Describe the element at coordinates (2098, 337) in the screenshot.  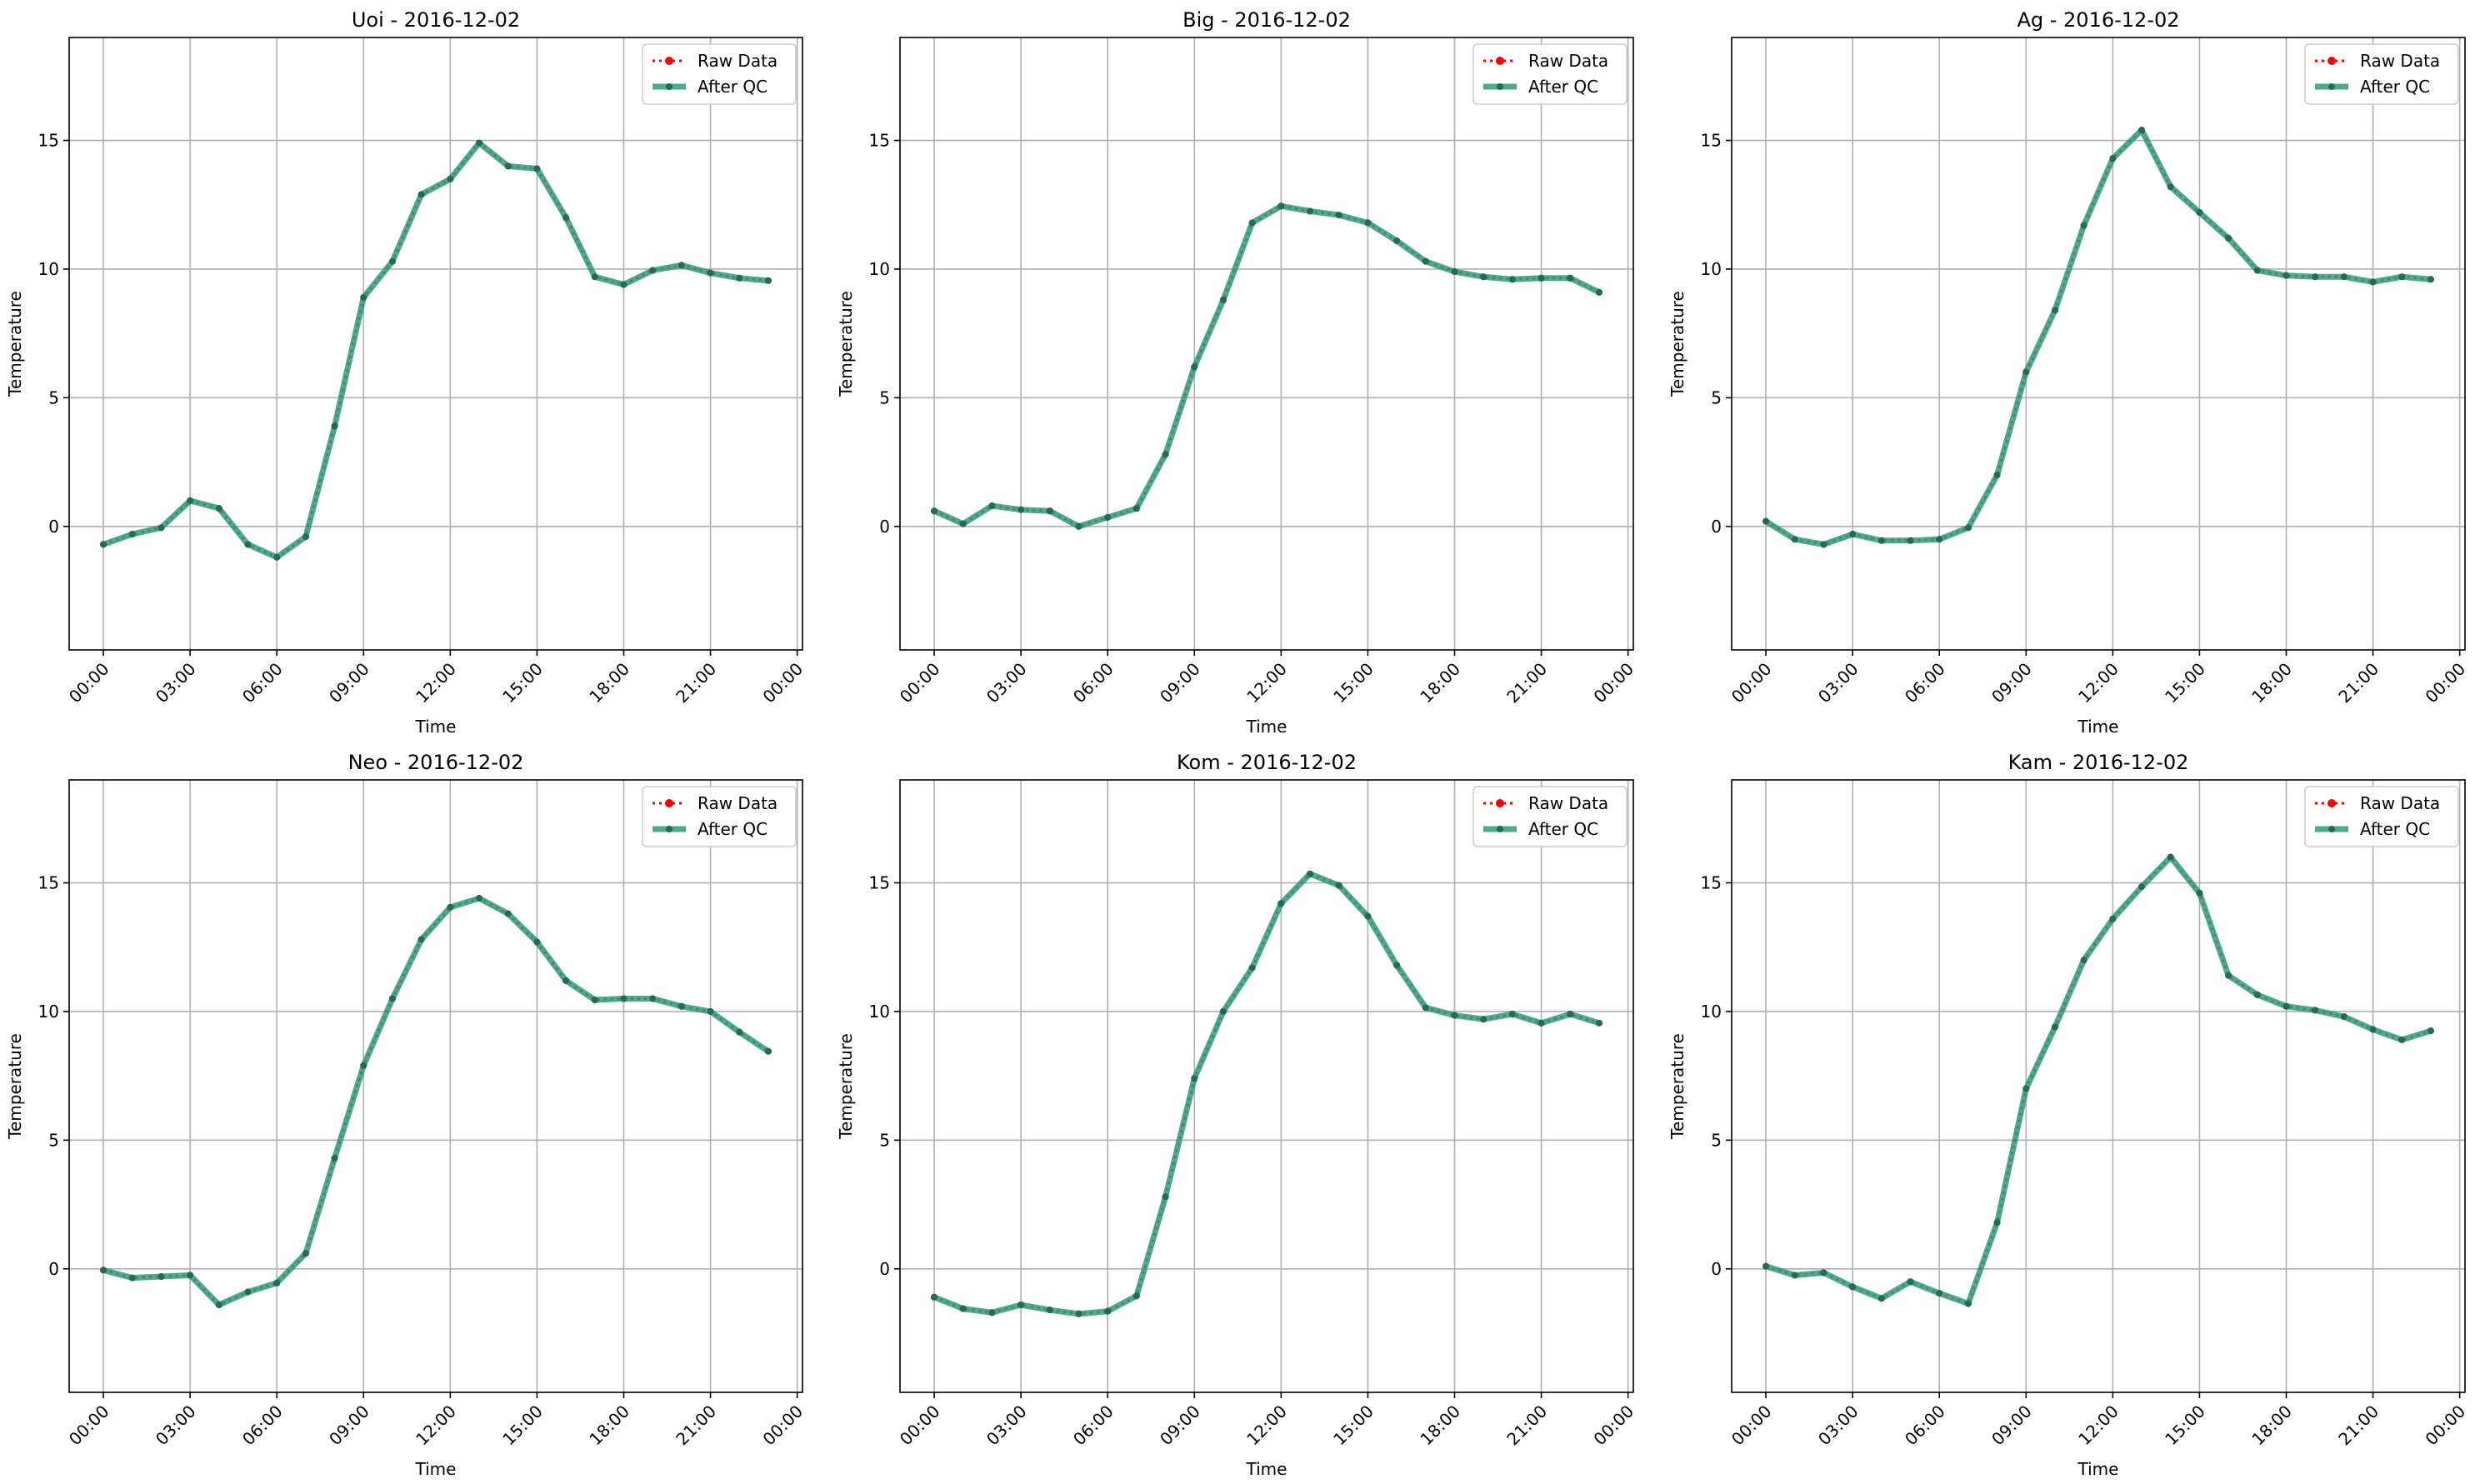
I see `series-line-after-qc` at that location.